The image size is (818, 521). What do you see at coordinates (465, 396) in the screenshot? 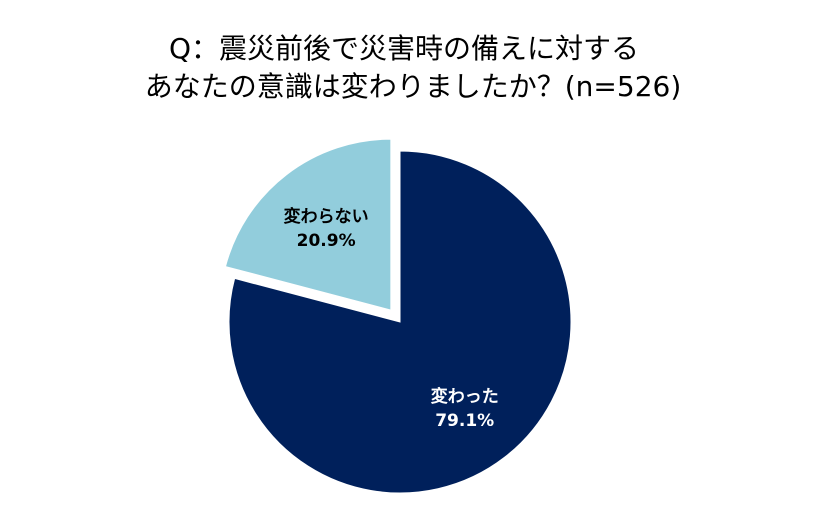
I see `pie-slice-category-0: 変わった` at bounding box center [465, 396].